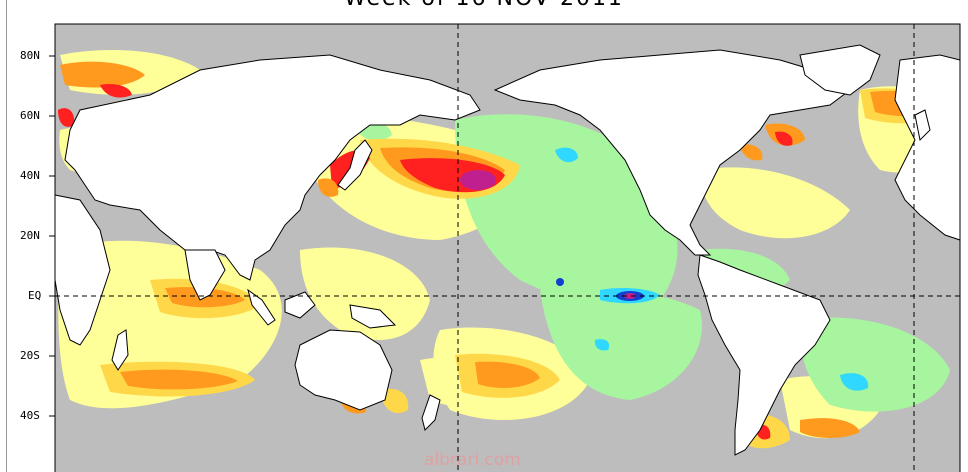 This screenshot has width=968, height=472. Describe the element at coordinates (355, 165) in the screenshot. I see `landmass-japan` at that location.